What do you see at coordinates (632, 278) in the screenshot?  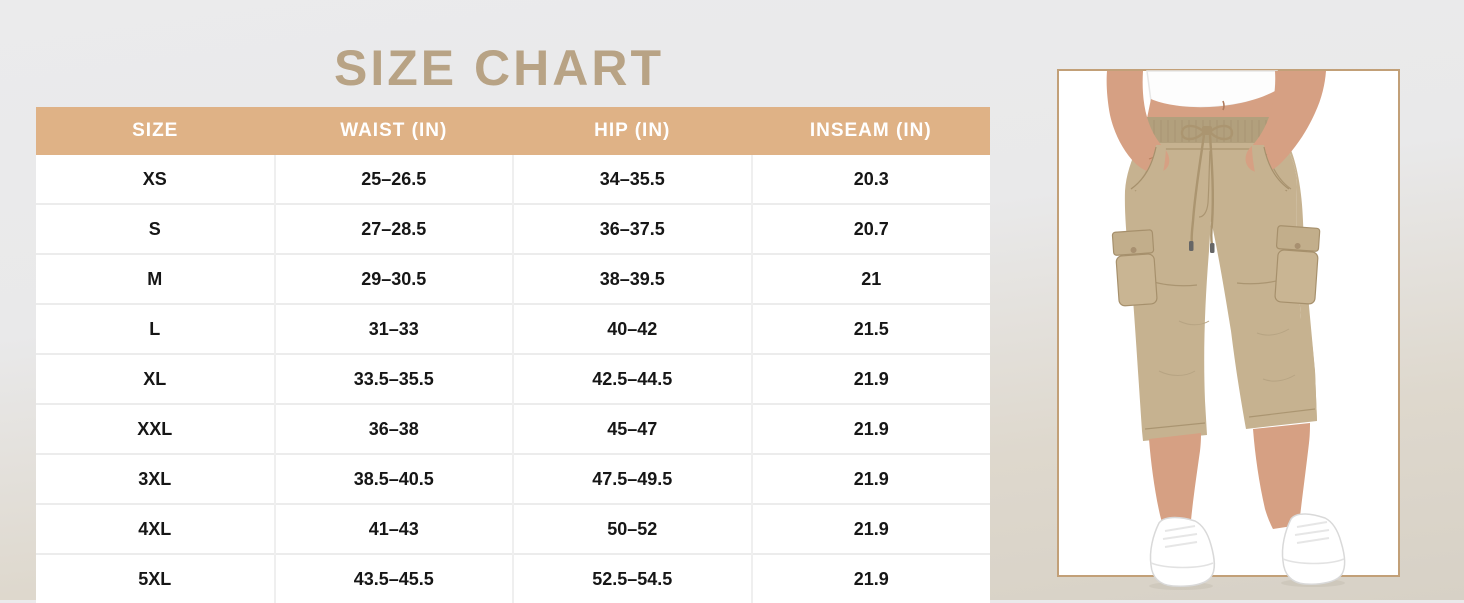 I see `table-cell: 38–39.5` at bounding box center [632, 278].